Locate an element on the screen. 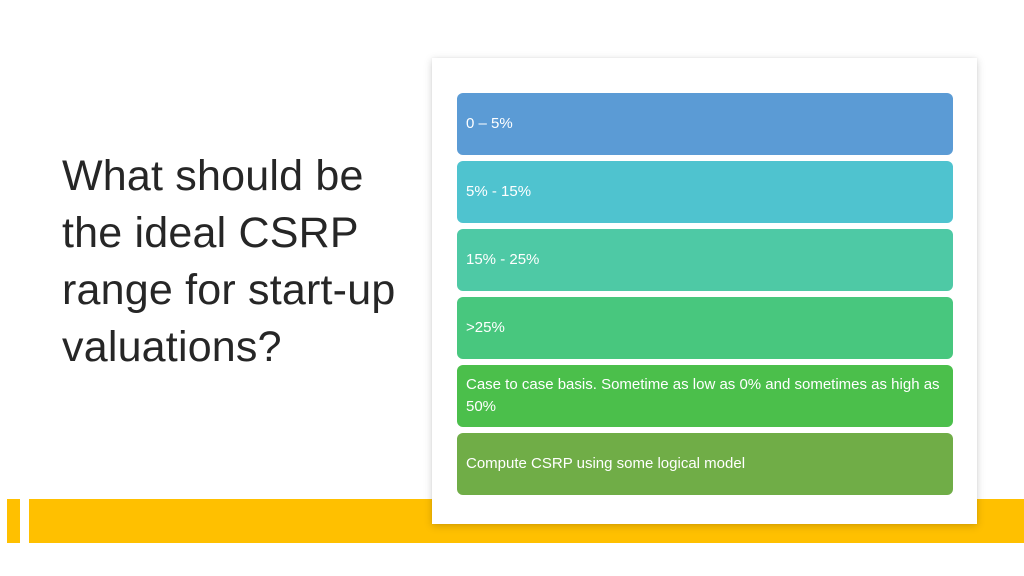  accent-stripe-left is located at coordinates (13, 521).